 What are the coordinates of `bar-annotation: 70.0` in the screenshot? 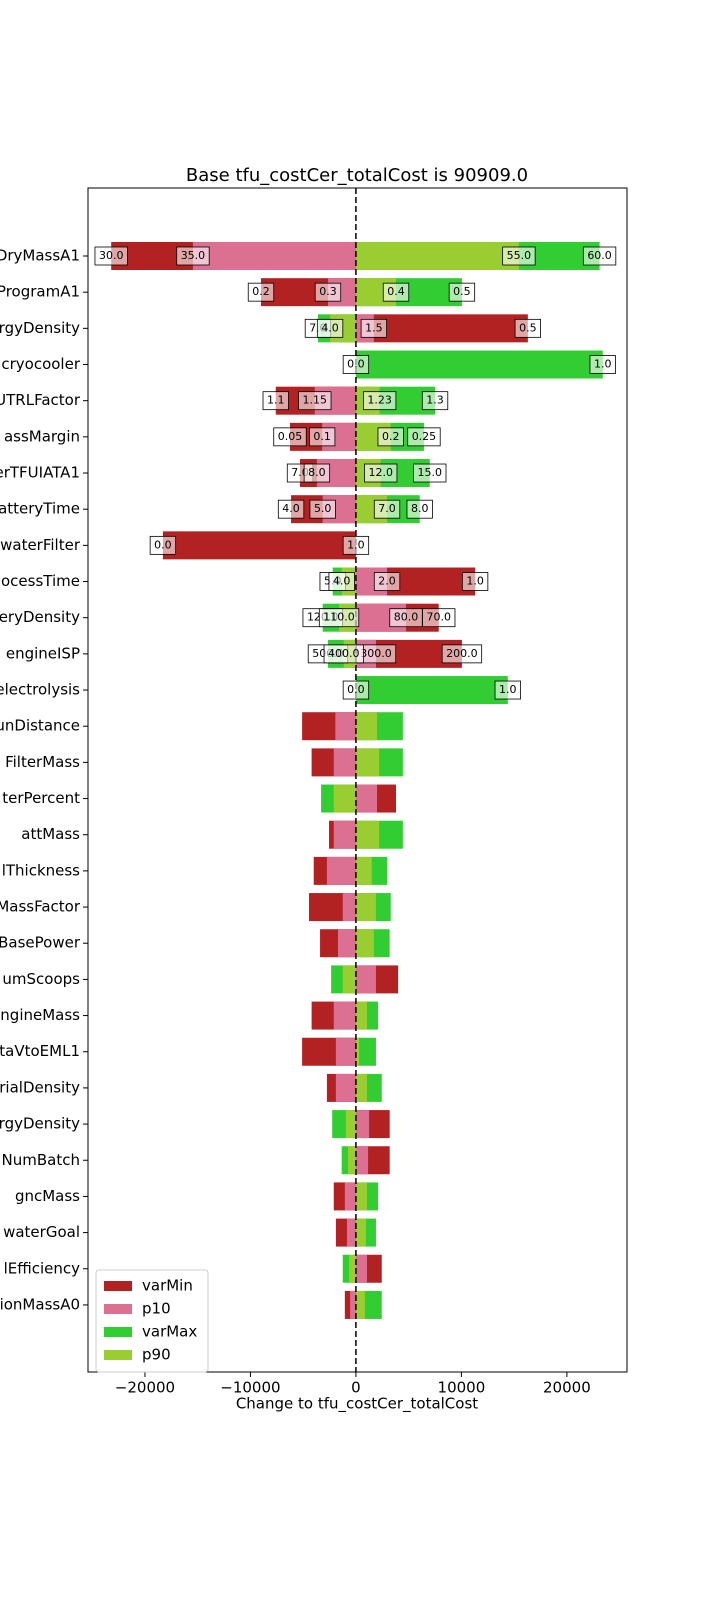 It's located at (439, 618).